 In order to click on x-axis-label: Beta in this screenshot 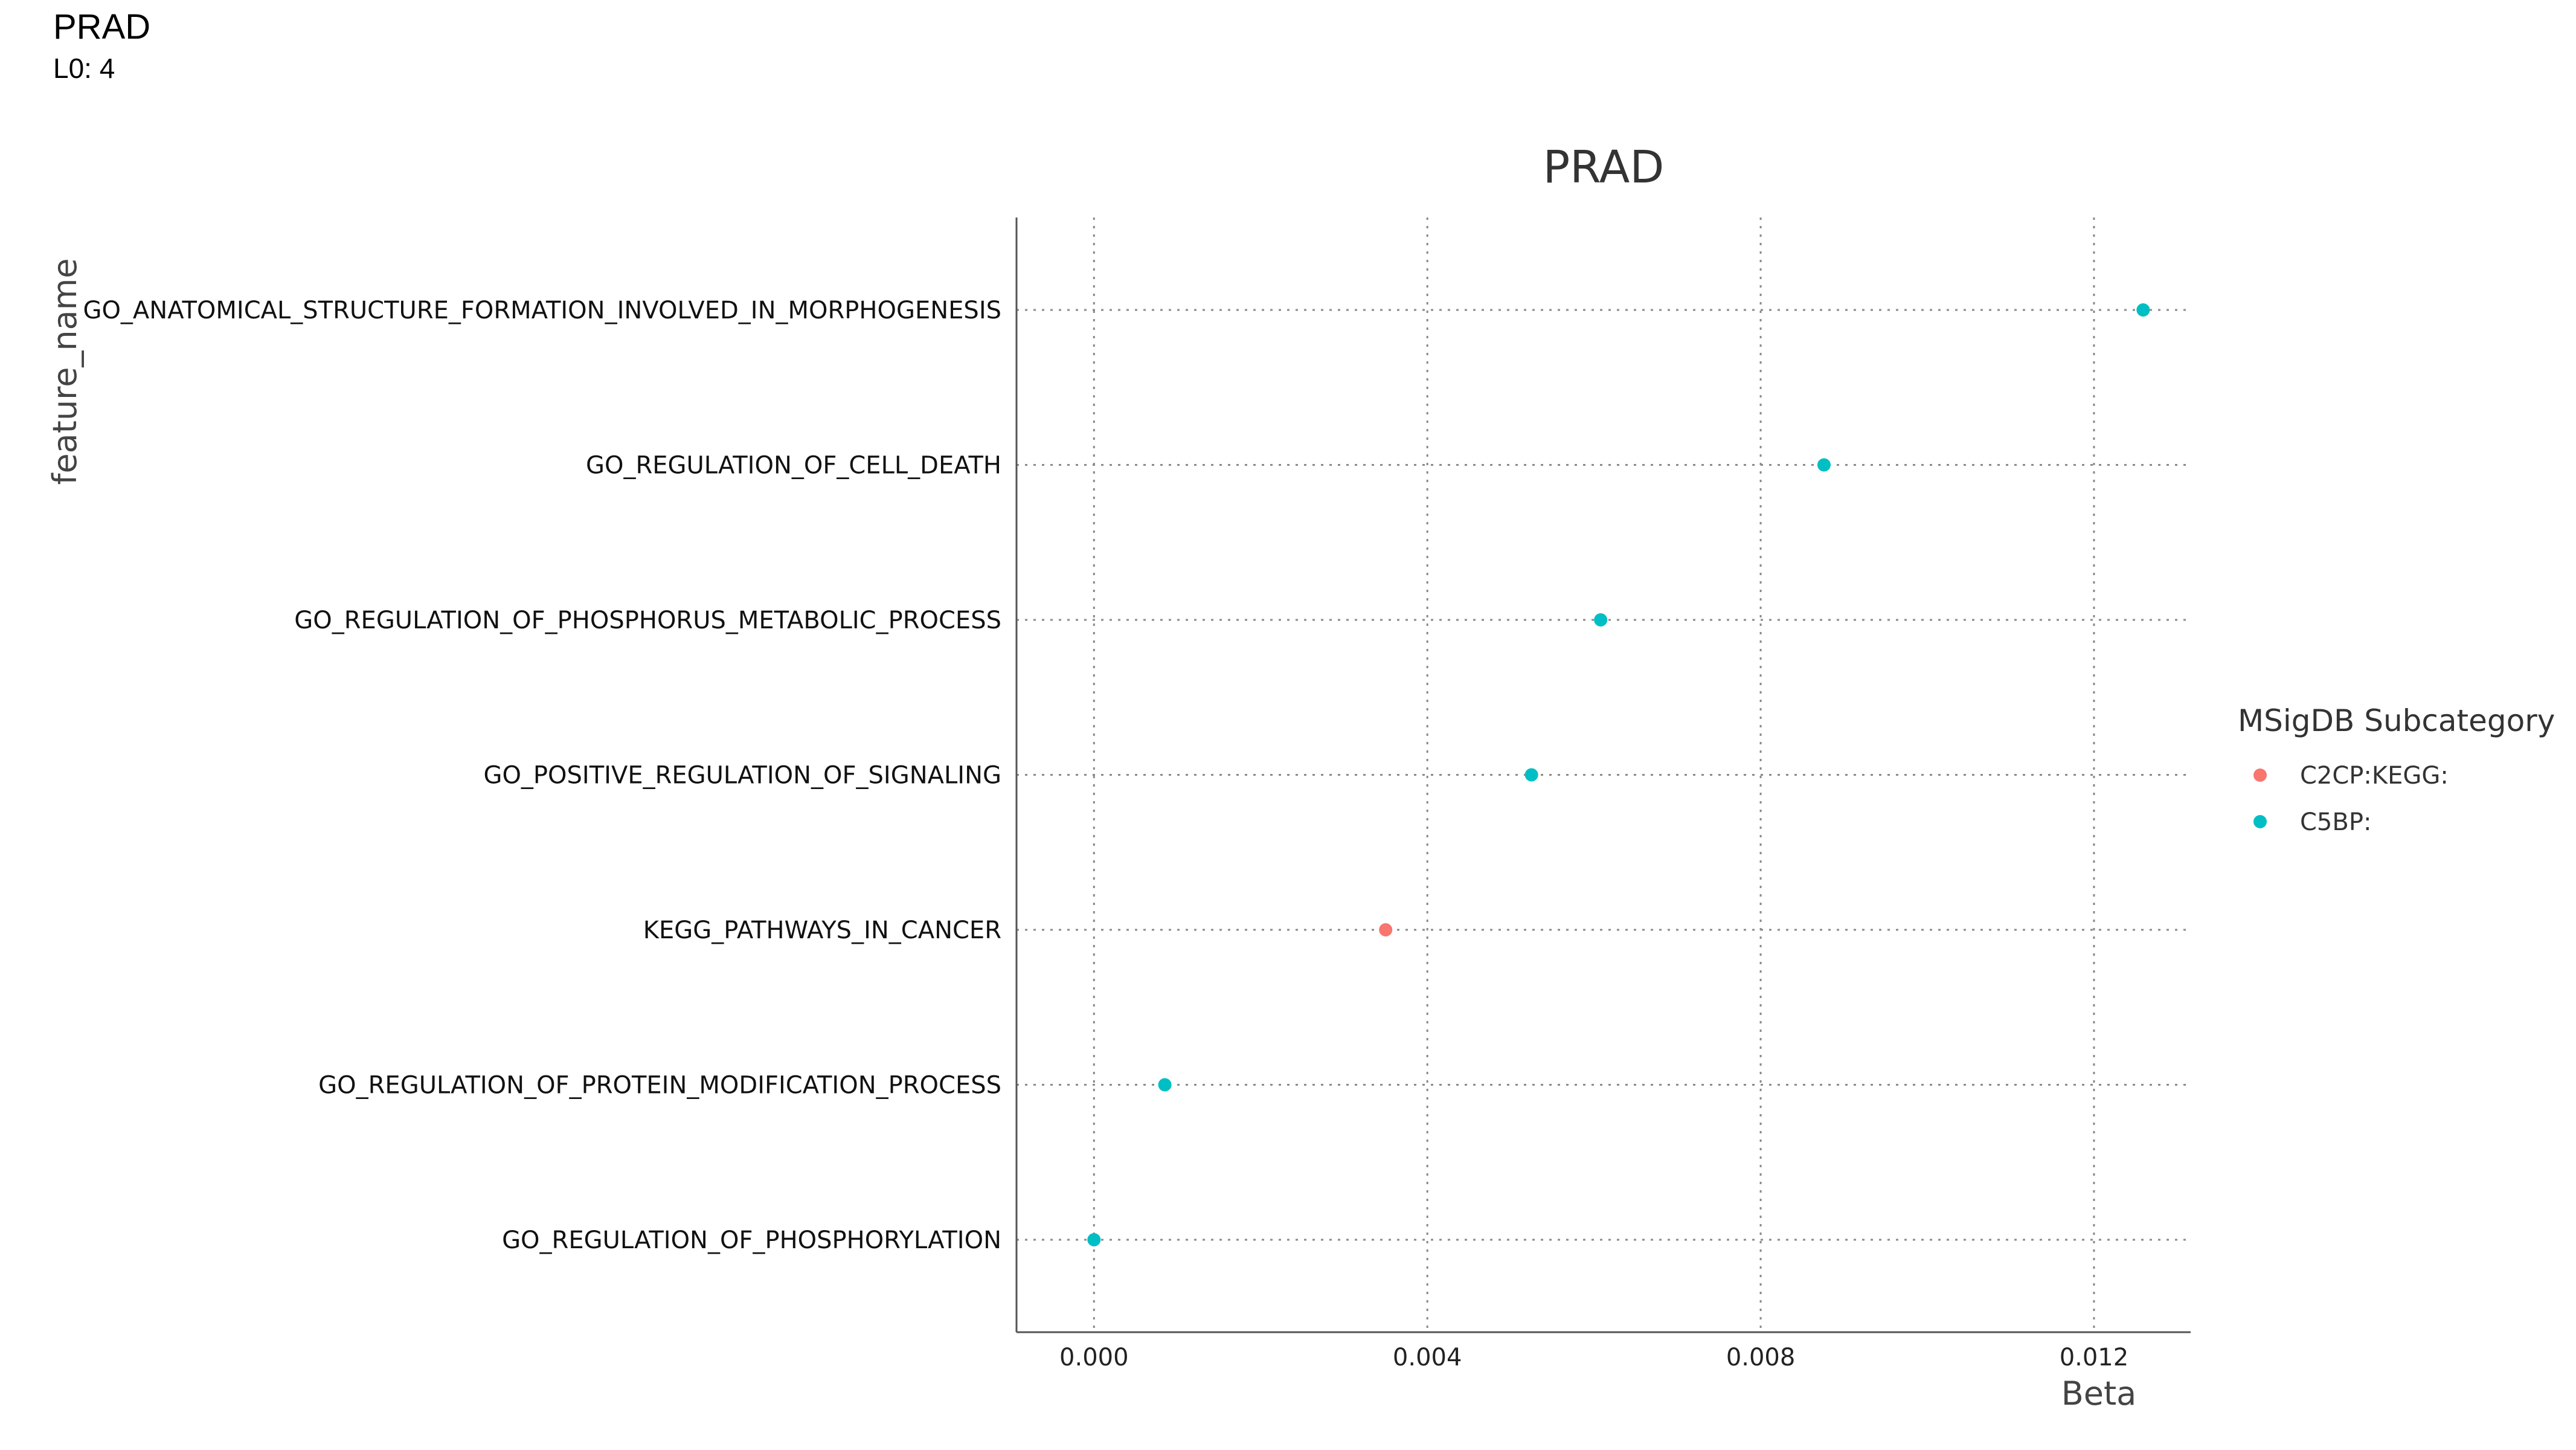, I will do `click(2099, 1393)`.